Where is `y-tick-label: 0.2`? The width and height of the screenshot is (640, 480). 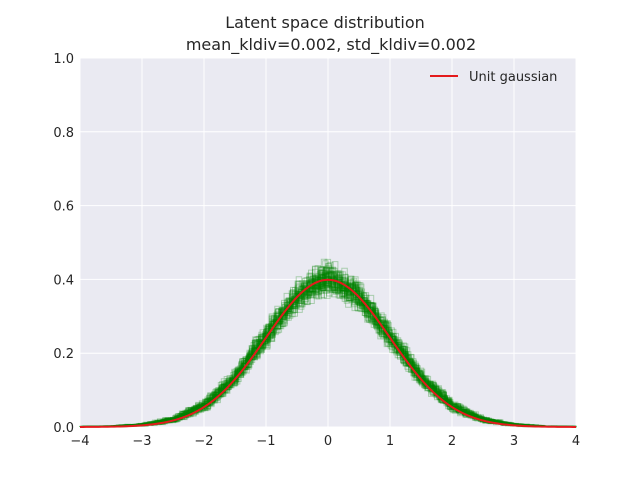
y-tick-label: 0.2 is located at coordinates (63, 354).